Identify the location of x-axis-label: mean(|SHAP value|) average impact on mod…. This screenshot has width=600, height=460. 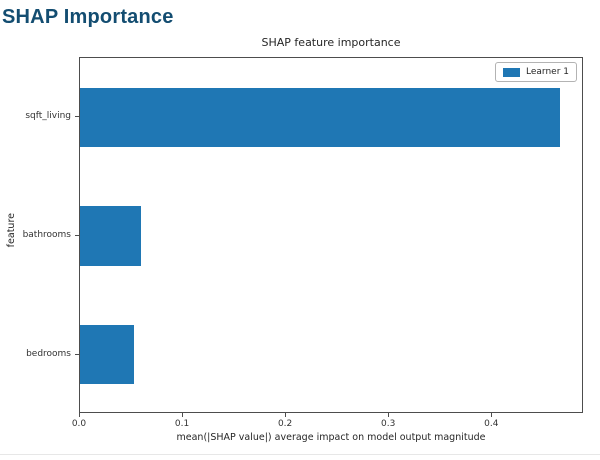
(331, 437).